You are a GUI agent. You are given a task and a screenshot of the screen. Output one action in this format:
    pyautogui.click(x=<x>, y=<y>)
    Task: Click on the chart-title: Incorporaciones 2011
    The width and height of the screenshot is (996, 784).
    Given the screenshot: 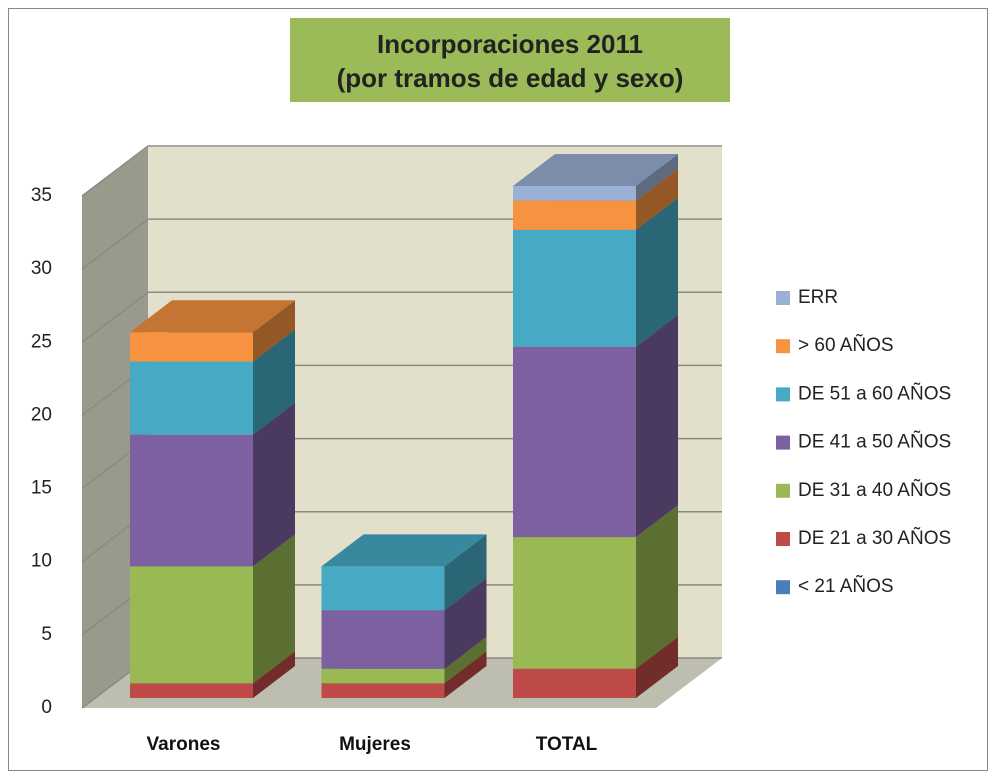 What is the action you would take?
    pyautogui.click(x=510, y=44)
    